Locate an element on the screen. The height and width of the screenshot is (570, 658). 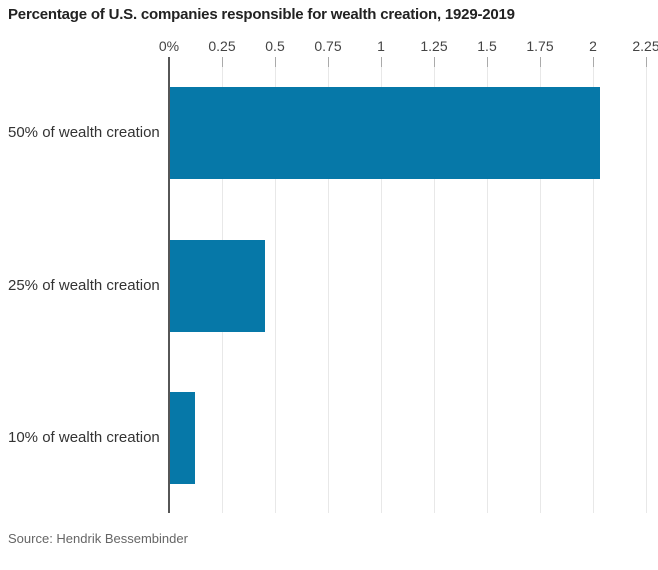
x-tick-label: 0.75 is located at coordinates (328, 46).